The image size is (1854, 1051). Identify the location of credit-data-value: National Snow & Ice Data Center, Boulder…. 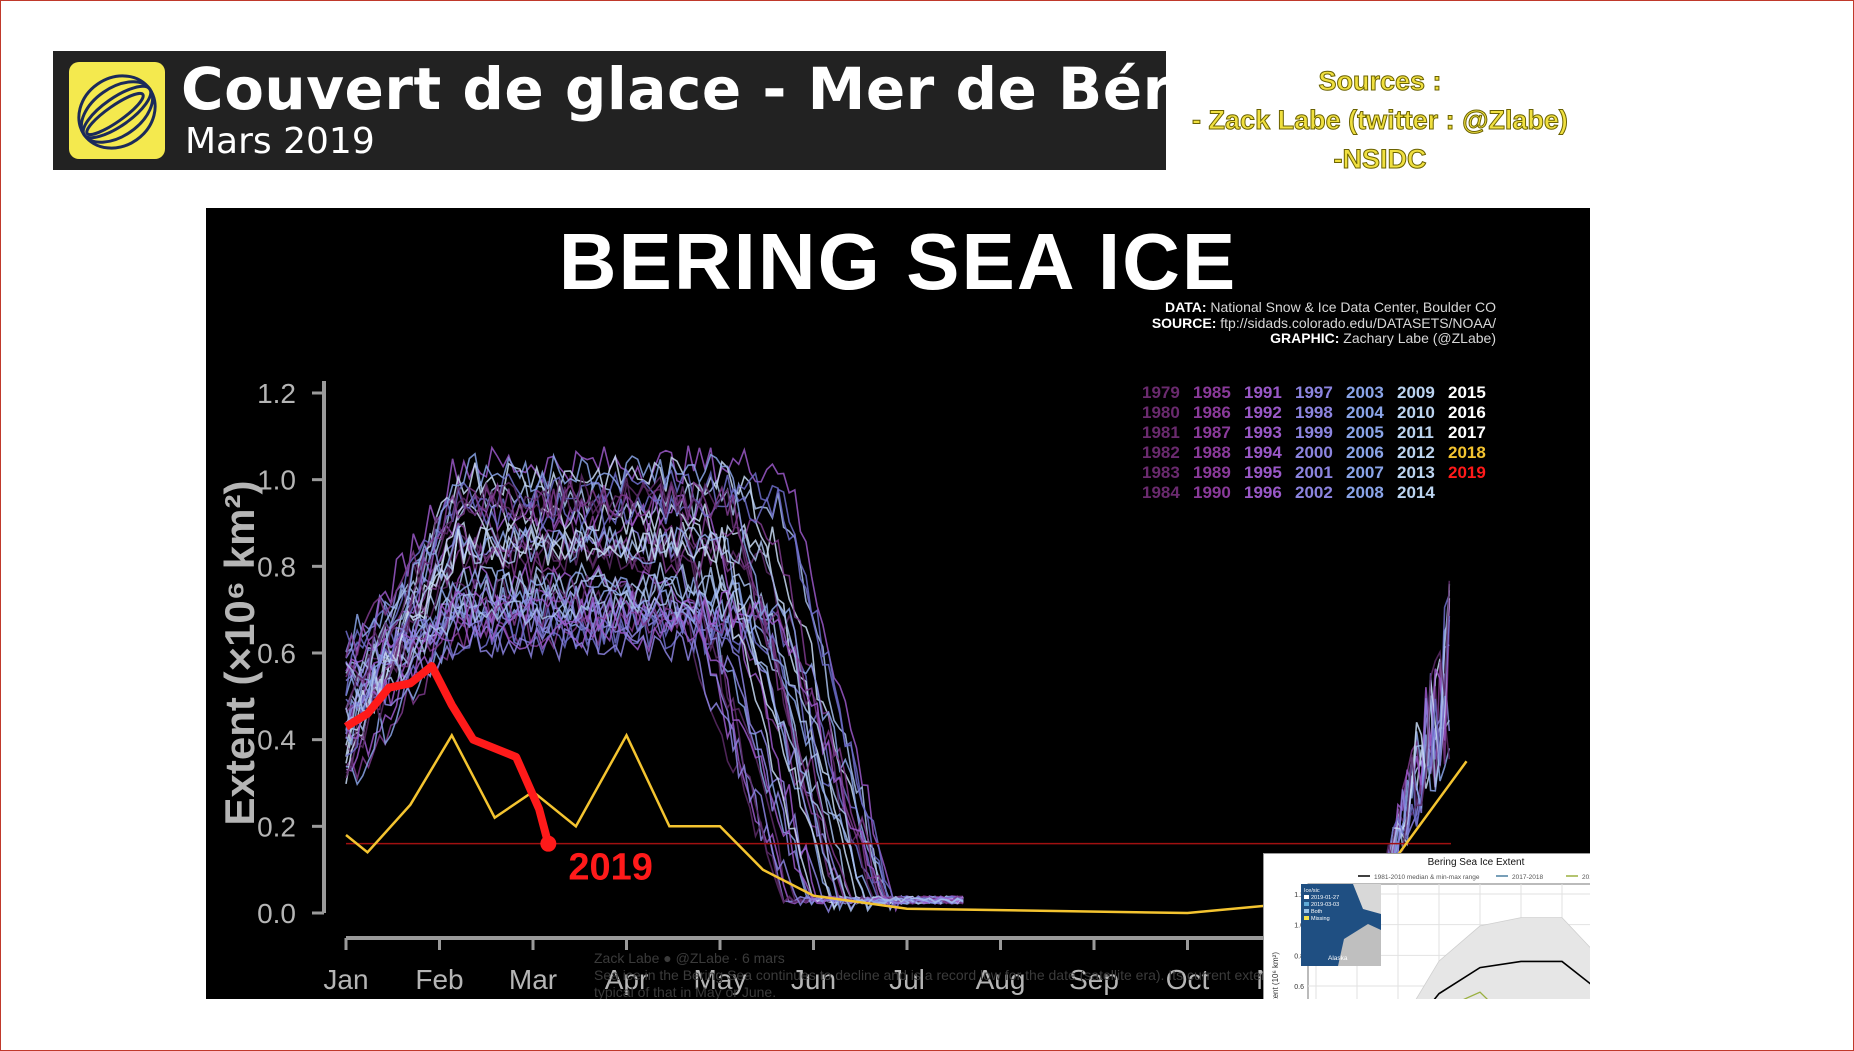
(1351, 307).